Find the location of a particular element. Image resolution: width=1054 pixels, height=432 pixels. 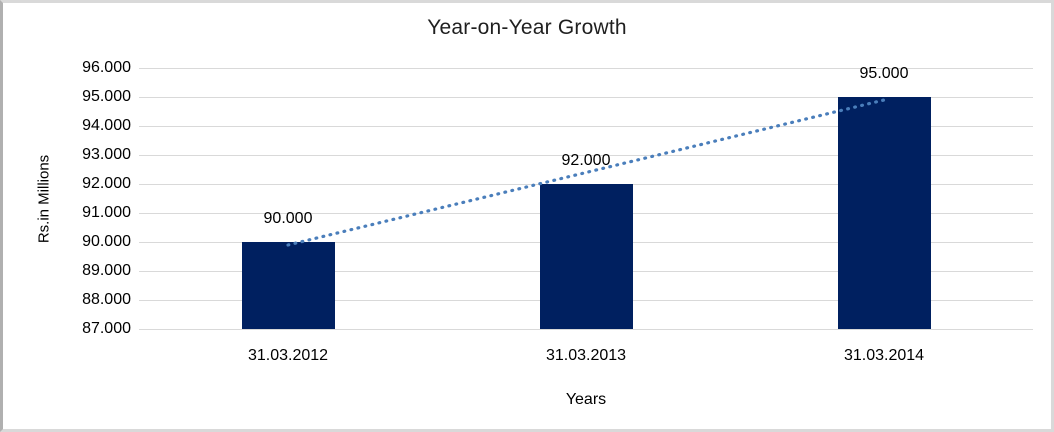

bar-value-label: 90.000 is located at coordinates (288, 218).